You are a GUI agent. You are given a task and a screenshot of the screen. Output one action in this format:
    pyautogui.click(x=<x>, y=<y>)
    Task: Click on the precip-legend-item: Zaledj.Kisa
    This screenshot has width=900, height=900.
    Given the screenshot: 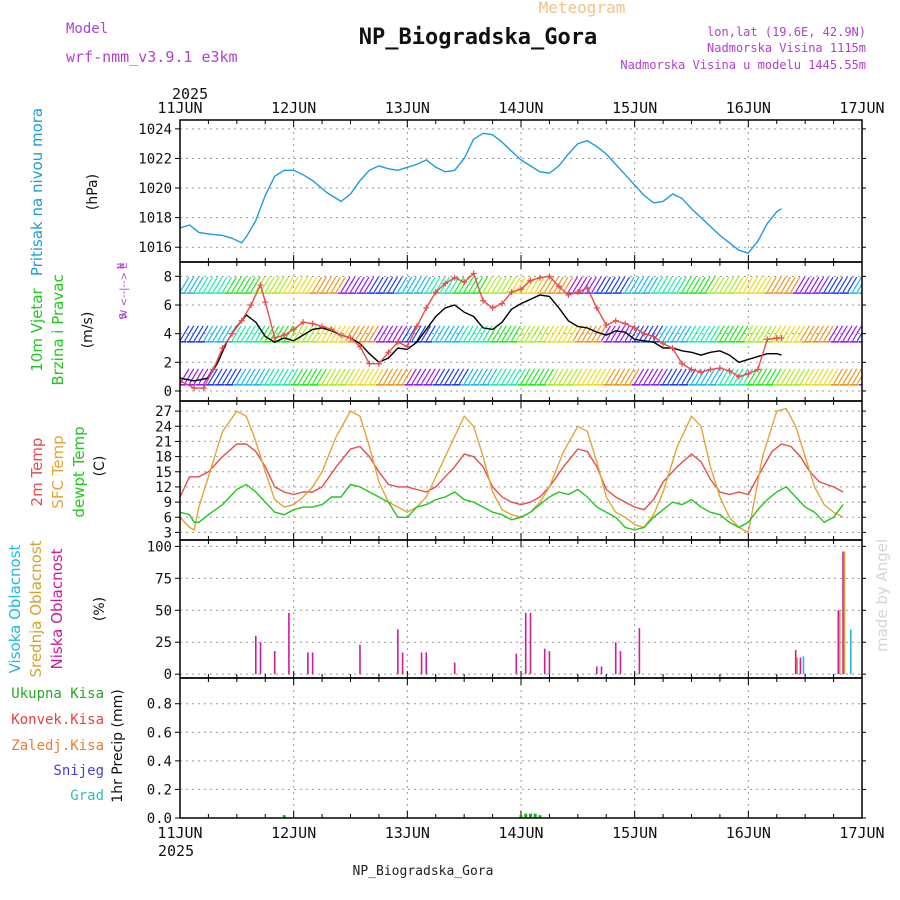 What is the action you would take?
    pyautogui.click(x=57, y=746)
    